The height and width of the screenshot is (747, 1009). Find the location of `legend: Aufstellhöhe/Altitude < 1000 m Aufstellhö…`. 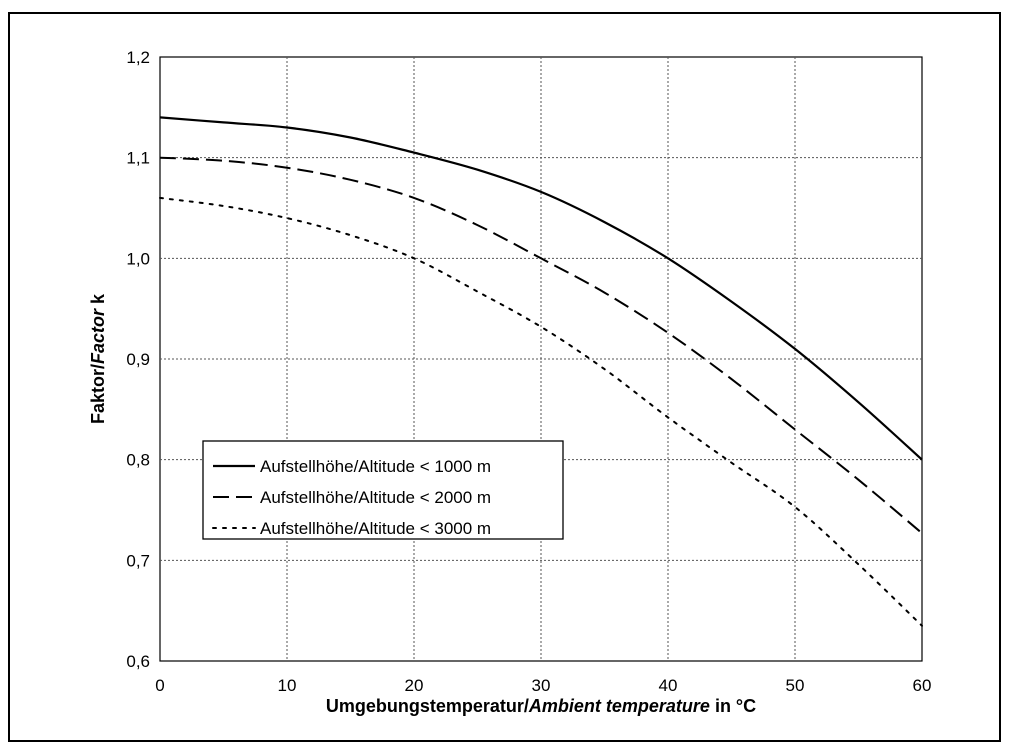

legend: Aufstellhöhe/Altitude < 1000 m Aufstellhö… is located at coordinates (383, 490).